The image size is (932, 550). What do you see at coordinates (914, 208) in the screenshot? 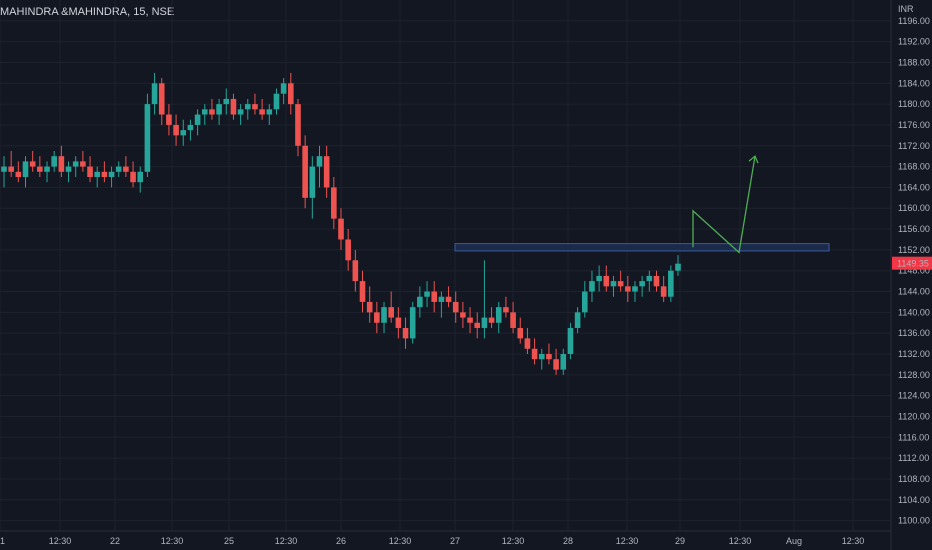
I see `price-tick-label: 1160.00` at bounding box center [914, 208].